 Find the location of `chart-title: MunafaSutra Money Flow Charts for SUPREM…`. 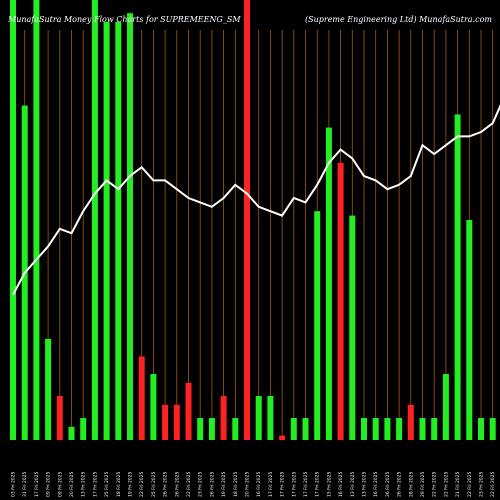

chart-title: MunafaSutra Money Flow Charts for SUPREM… is located at coordinates (124, 19).